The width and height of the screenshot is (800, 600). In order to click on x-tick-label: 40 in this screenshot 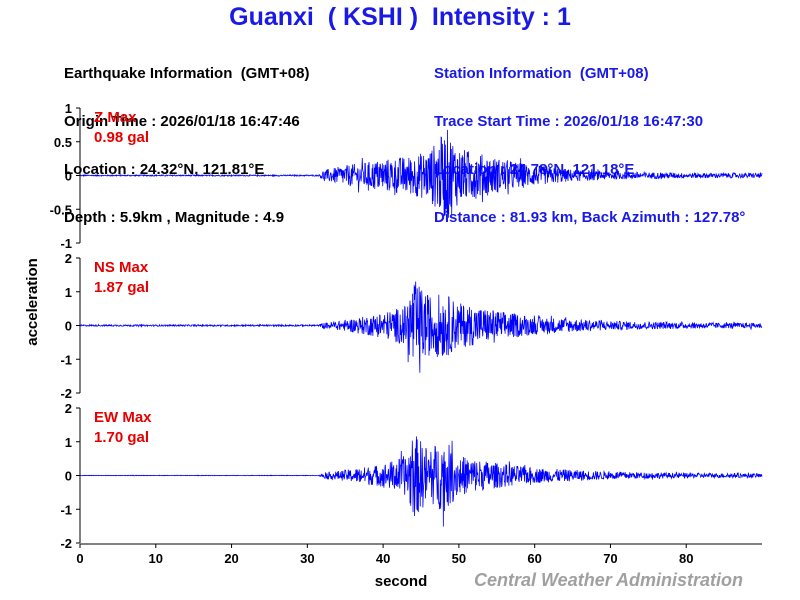, I will do `click(383, 558)`.